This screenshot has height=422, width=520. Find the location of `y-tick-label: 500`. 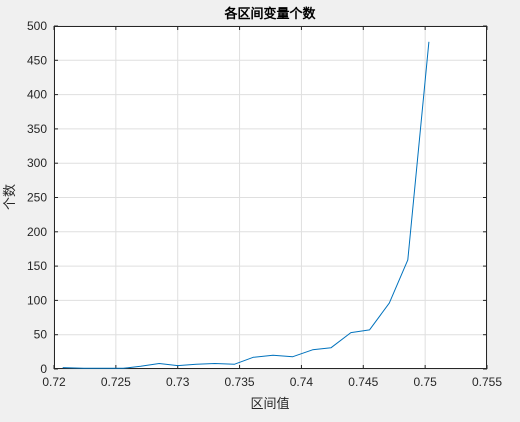

y-tick-label: 500 is located at coordinates (37, 26).